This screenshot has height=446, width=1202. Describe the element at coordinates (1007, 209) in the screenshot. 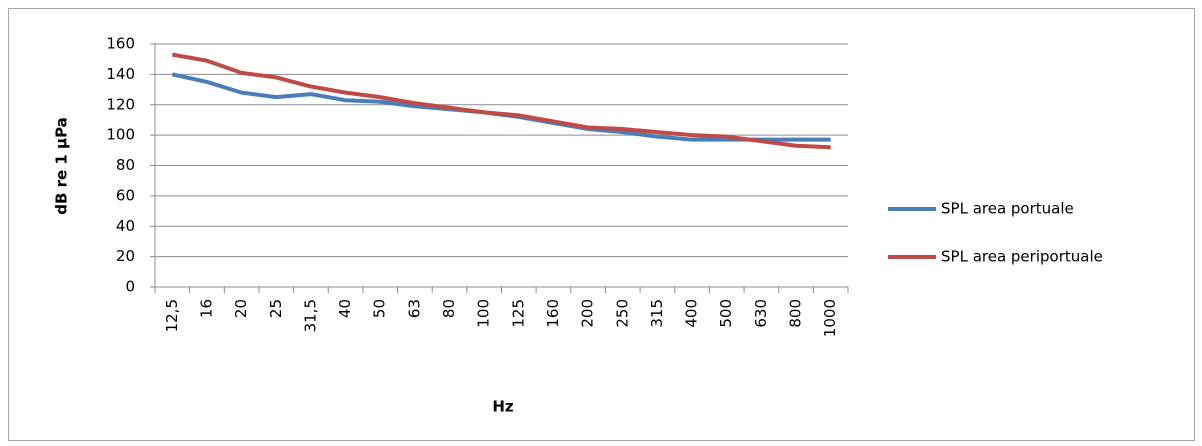

I see `legend-label: SPL area portuale` at that location.